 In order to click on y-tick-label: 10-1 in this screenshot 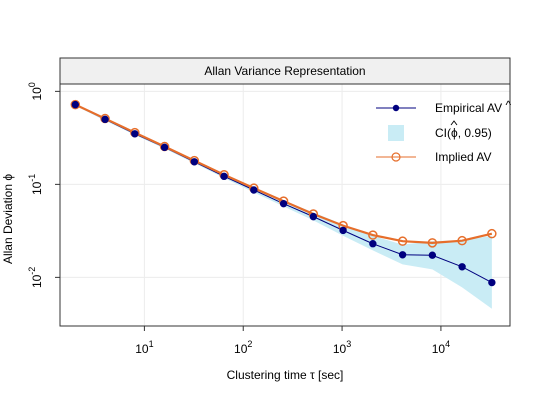, I will do `click(35, 184)`.